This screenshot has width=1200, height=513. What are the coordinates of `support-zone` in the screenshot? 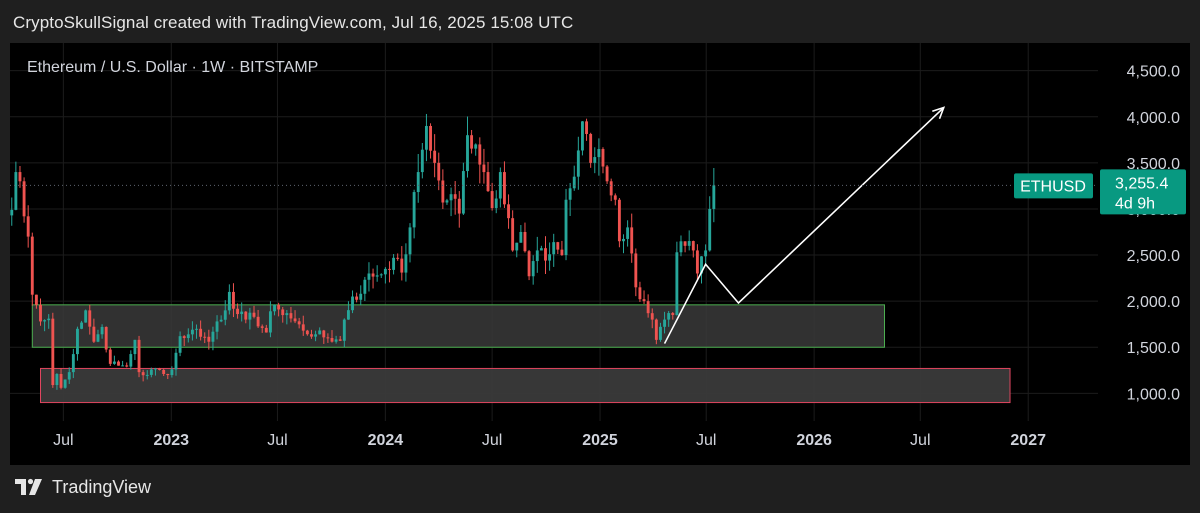 It's located at (458, 326).